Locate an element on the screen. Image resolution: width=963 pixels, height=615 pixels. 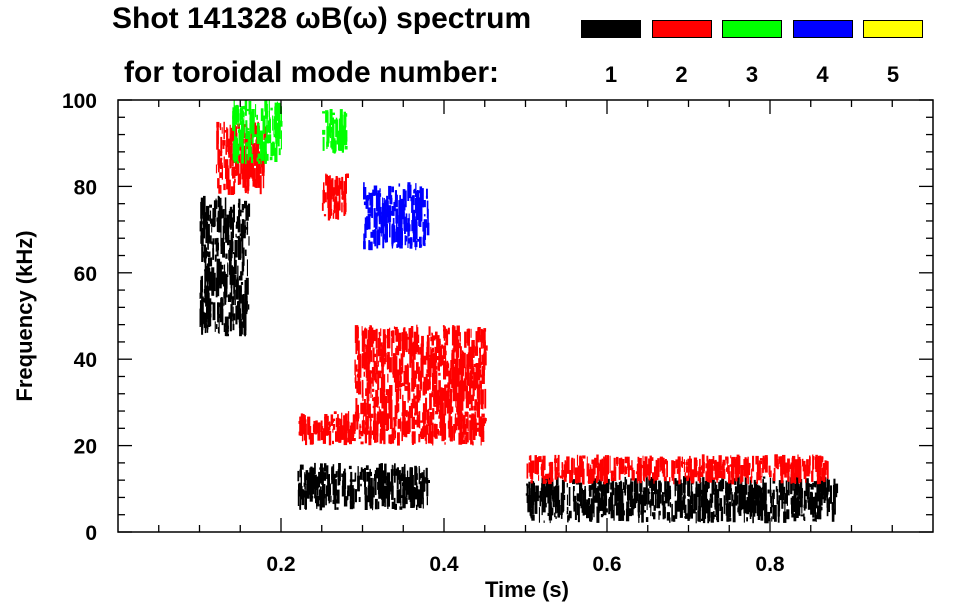
legend-label-mode-3: 3 is located at coordinates (752, 74).